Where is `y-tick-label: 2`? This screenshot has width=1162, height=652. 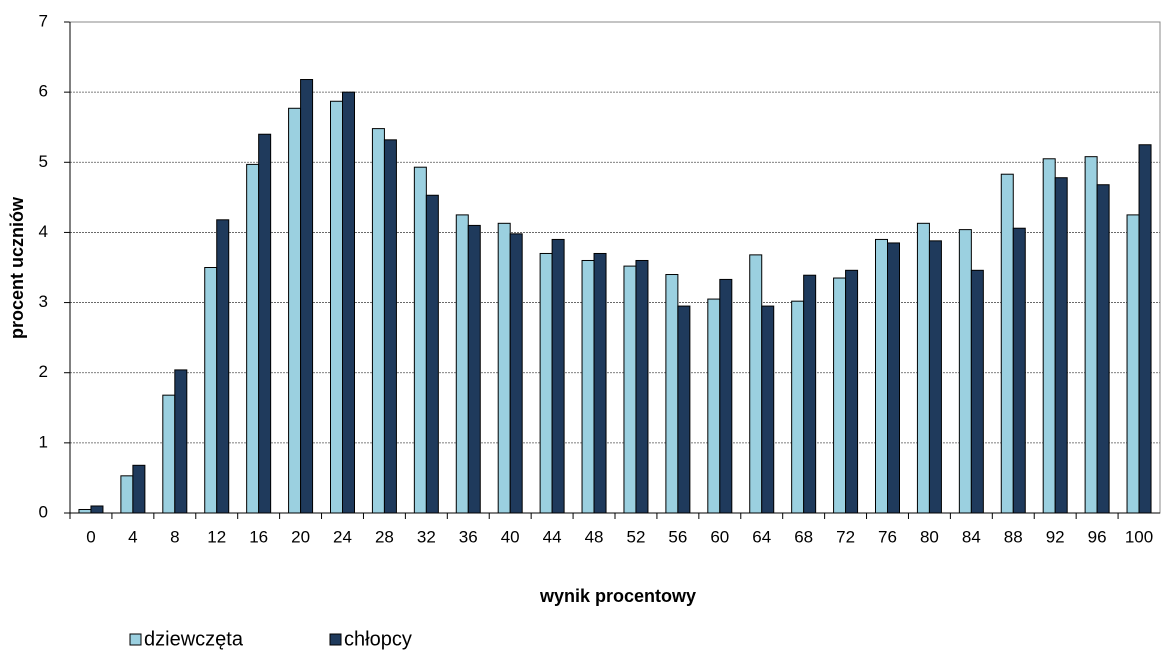
y-tick-label: 2 is located at coordinates (43, 371).